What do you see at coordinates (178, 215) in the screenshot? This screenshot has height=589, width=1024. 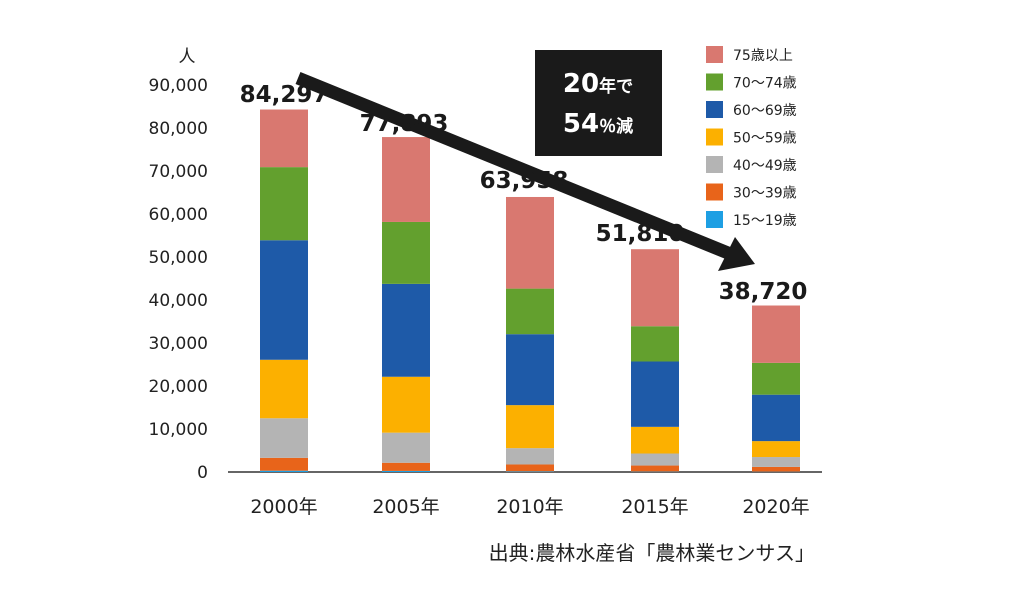 I see `y-tick-label: 60,000` at bounding box center [178, 215].